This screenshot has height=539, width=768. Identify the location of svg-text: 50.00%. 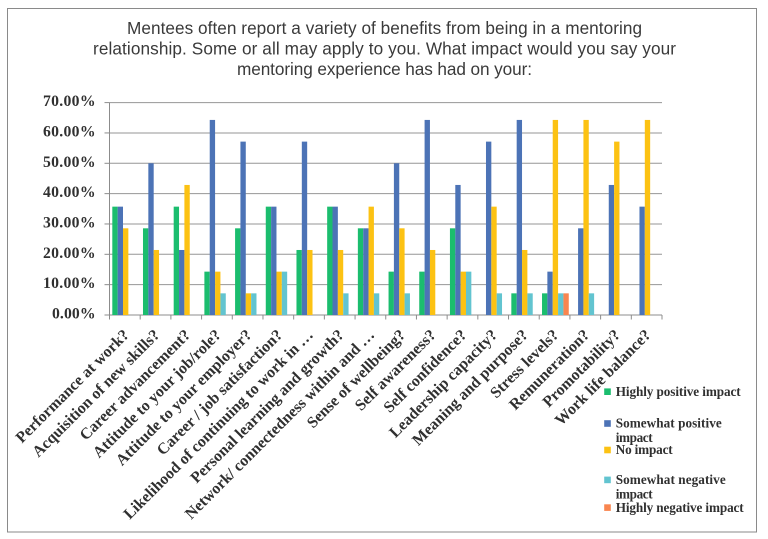
(69, 162).